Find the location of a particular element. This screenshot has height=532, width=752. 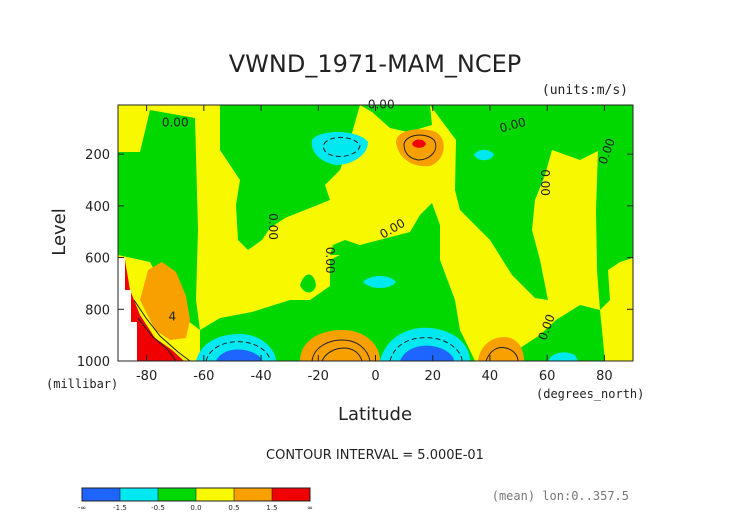

x-tick-label: 60 is located at coordinates (547, 376).